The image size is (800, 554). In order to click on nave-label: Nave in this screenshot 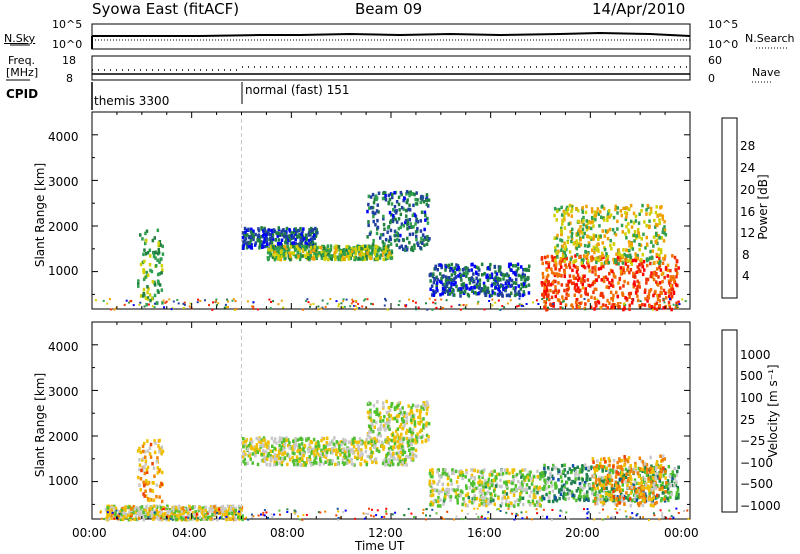, I will do `click(766, 72)`.